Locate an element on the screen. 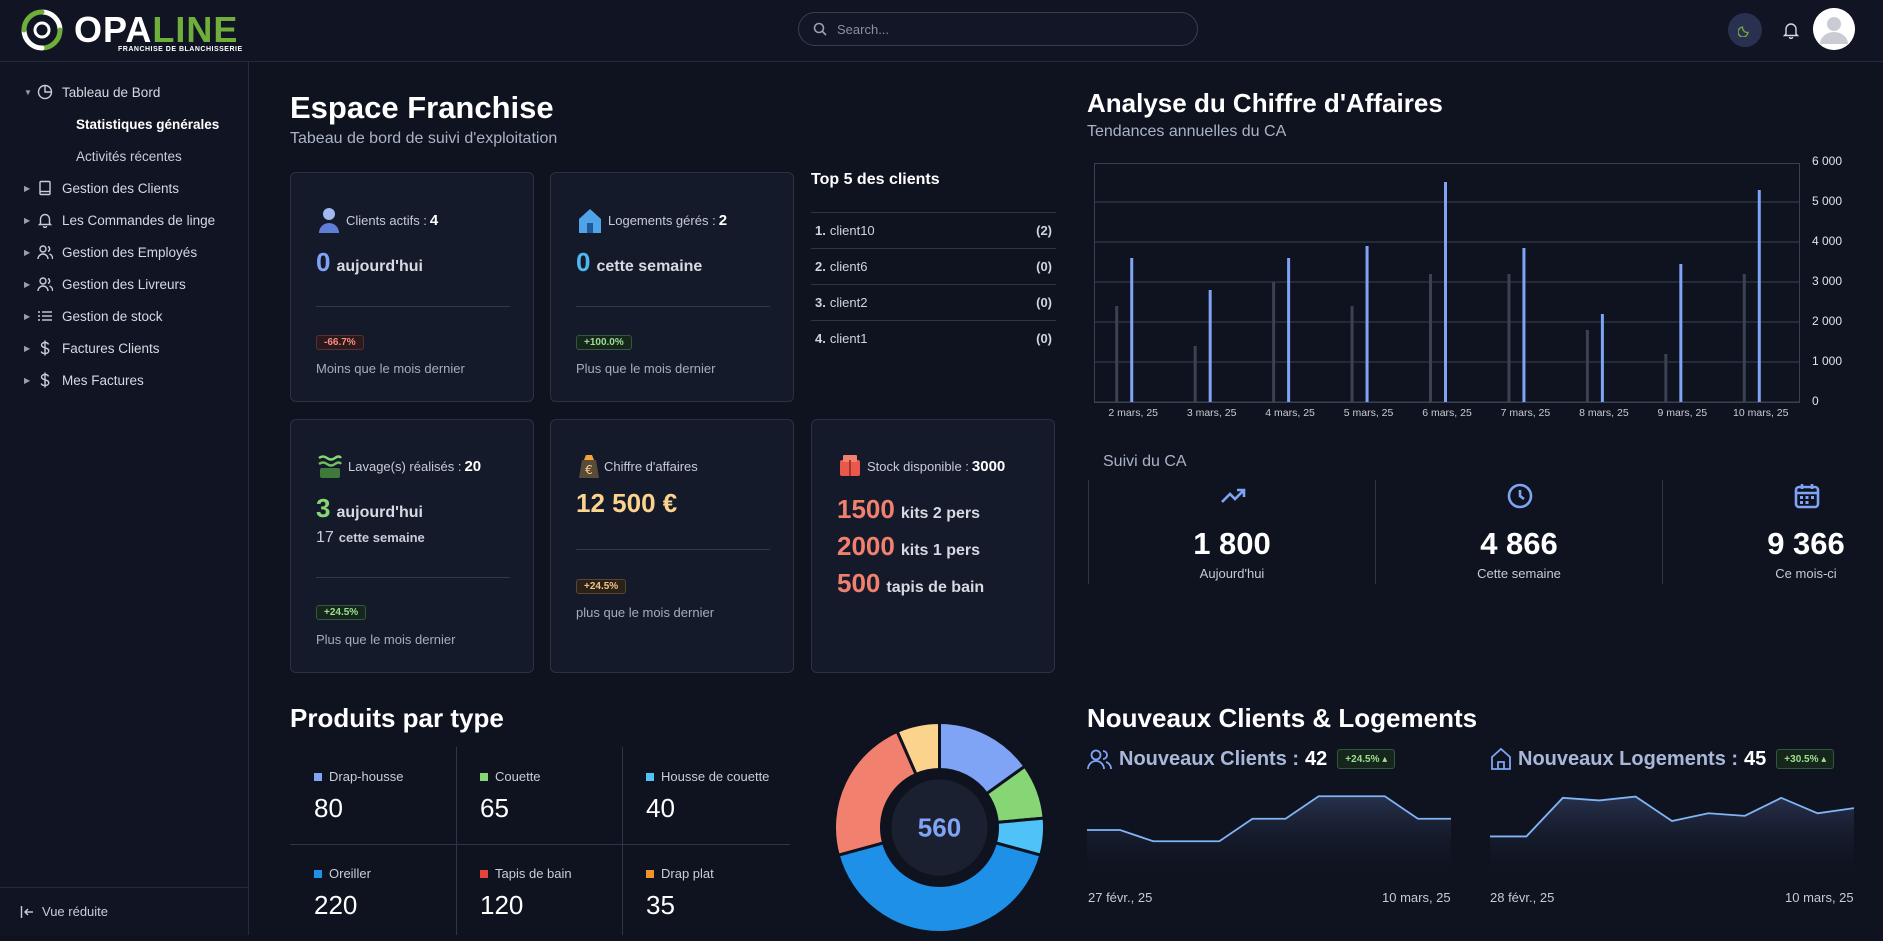 This screenshot has width=1883, height=941. produit-label: Drap-housse is located at coordinates (366, 776).